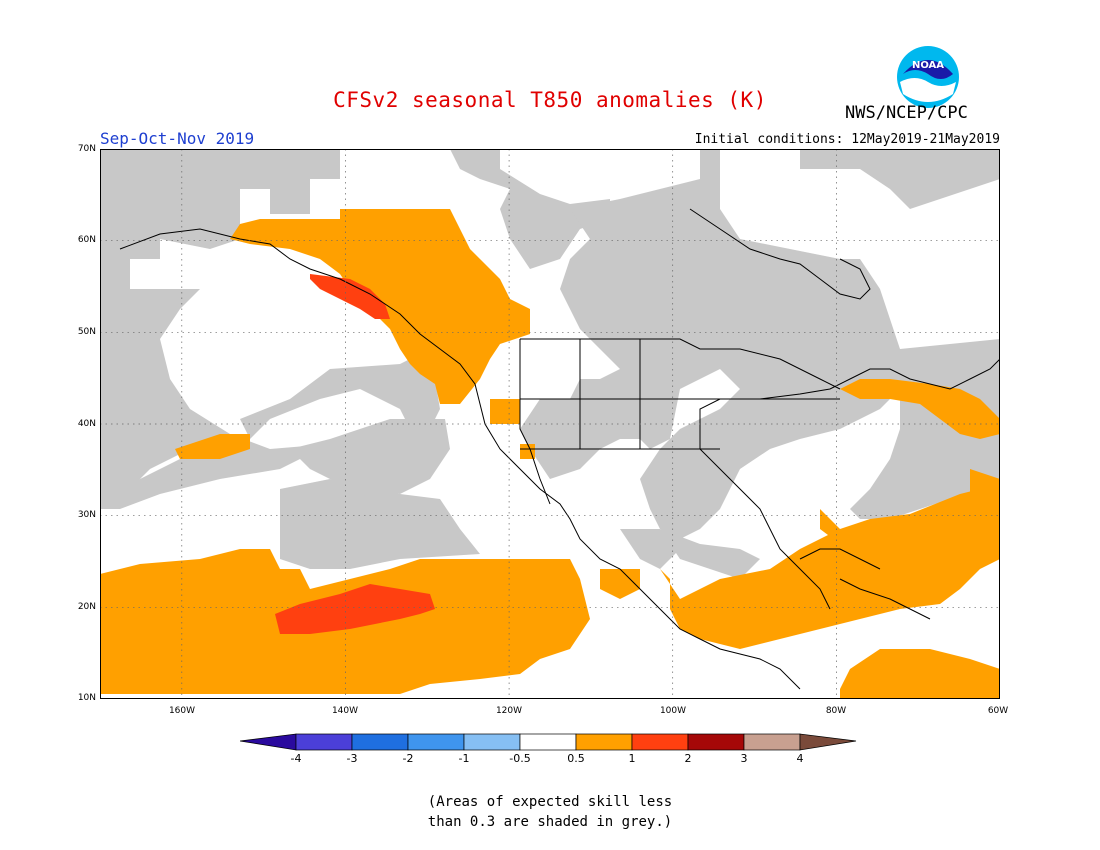 This screenshot has height=850, width=1100. Describe the element at coordinates (86, 698) in the screenshot. I see `lat-label-10n: 10N` at that location.